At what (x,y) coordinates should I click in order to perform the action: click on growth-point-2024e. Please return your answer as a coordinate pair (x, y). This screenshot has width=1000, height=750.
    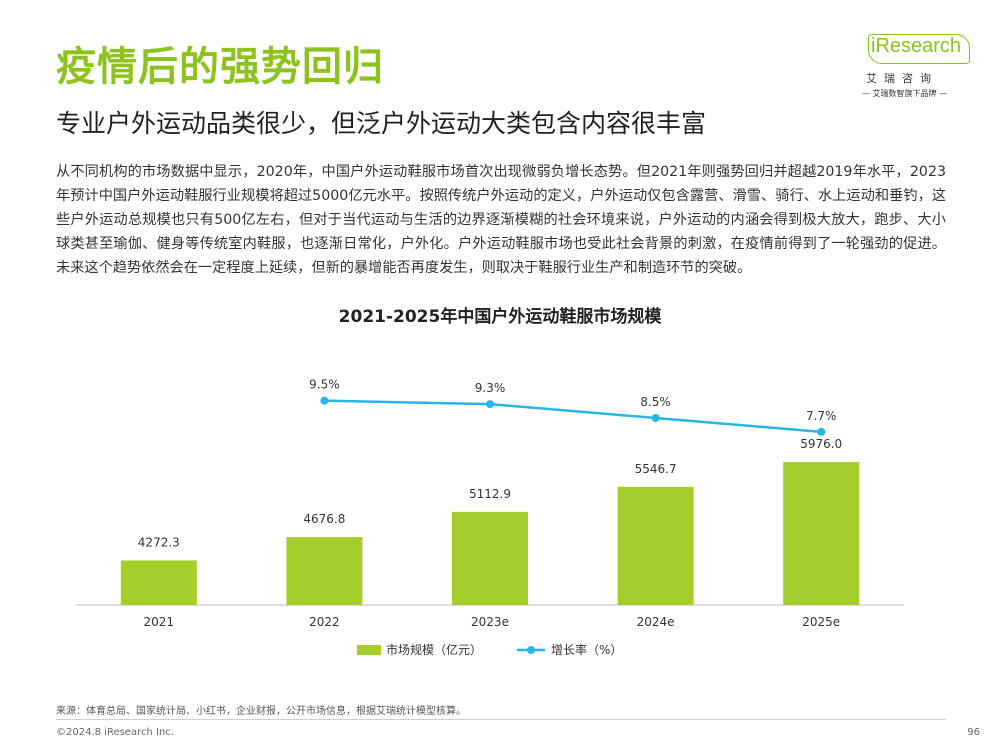
    Looking at the image, I should click on (655, 418).